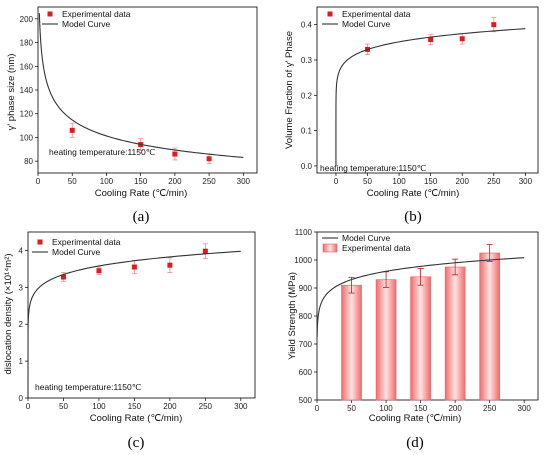  I want to click on legend-swatch, so click(330, 248).